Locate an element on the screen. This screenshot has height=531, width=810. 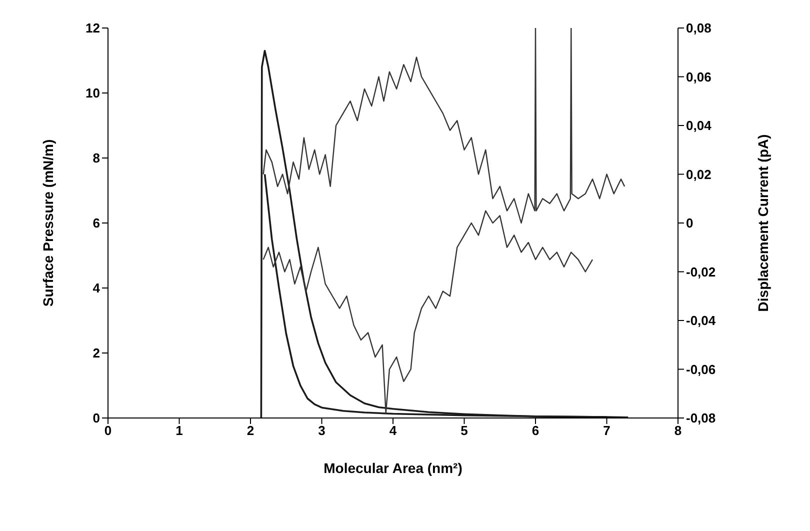
y-tick-label: 8 is located at coordinates (96, 158).